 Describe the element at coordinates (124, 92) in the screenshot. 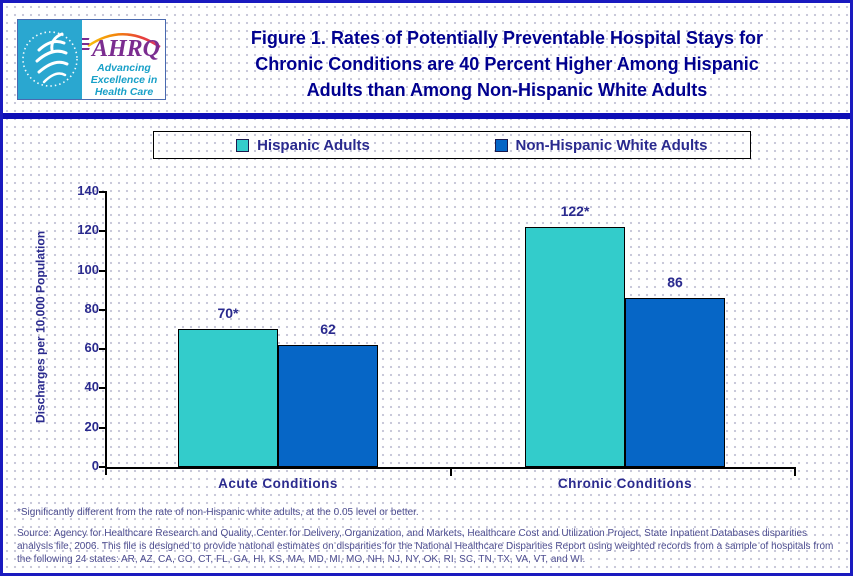

I see `ahrq-tagline-line3: Health Care` at that location.